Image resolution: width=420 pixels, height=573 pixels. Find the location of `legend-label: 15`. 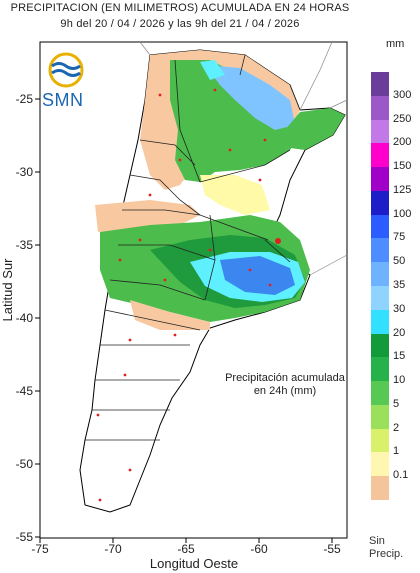

legend-label: 15 is located at coordinates (399, 356).